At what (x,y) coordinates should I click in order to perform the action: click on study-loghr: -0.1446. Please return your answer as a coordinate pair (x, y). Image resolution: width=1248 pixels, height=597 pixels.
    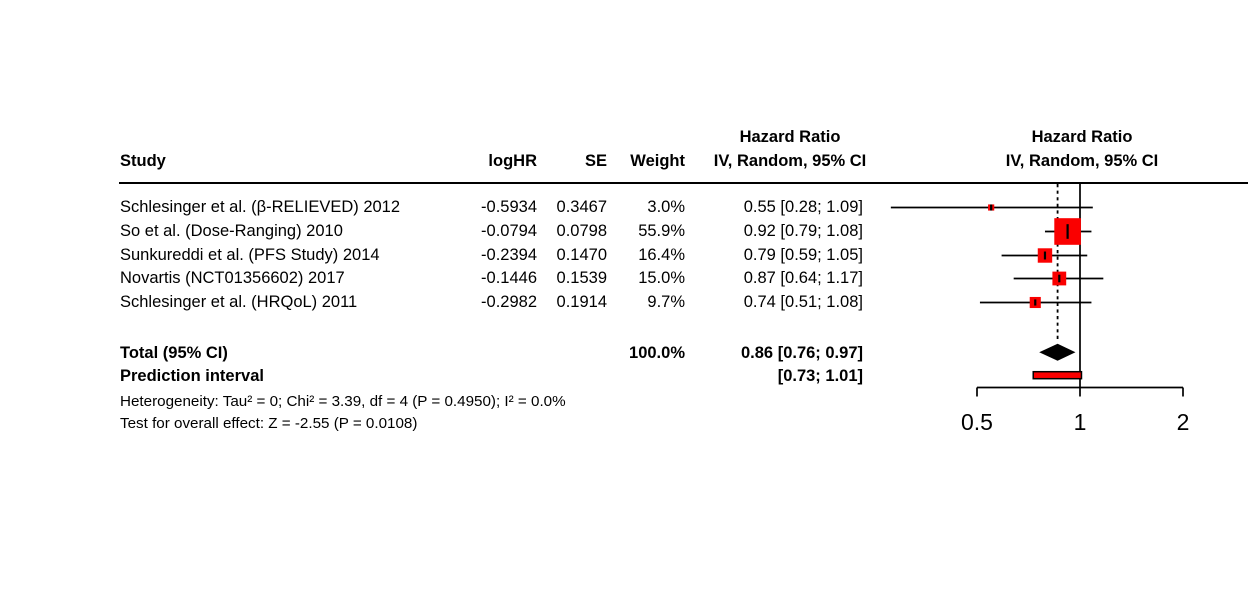
    Looking at the image, I should click on (509, 278).